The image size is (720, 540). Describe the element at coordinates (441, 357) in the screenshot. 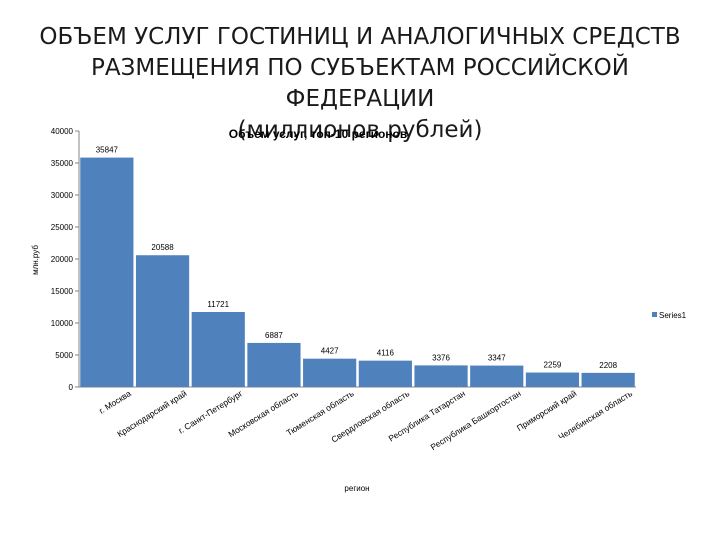

I see `data-label: 3376` at that location.